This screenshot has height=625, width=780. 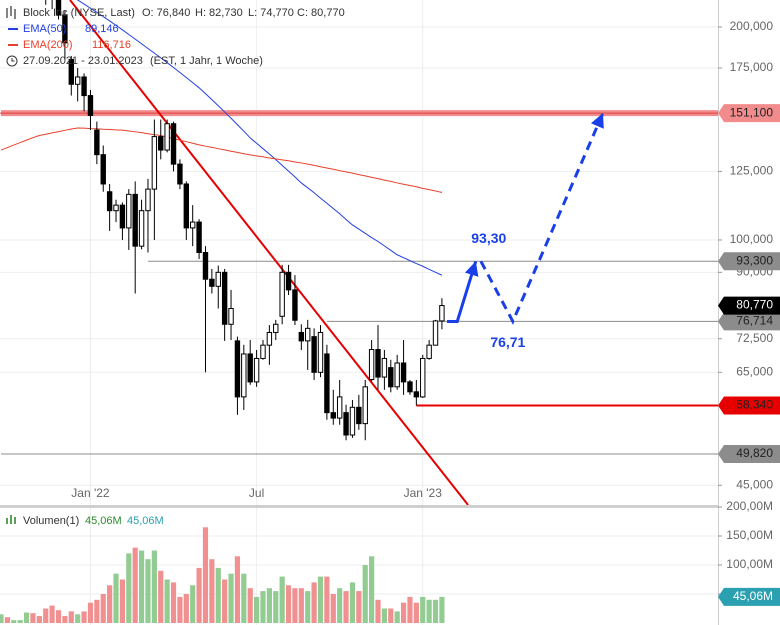 What do you see at coordinates (753, 596) in the screenshot?
I see `volume-tag: 45,06M` at bounding box center [753, 596].